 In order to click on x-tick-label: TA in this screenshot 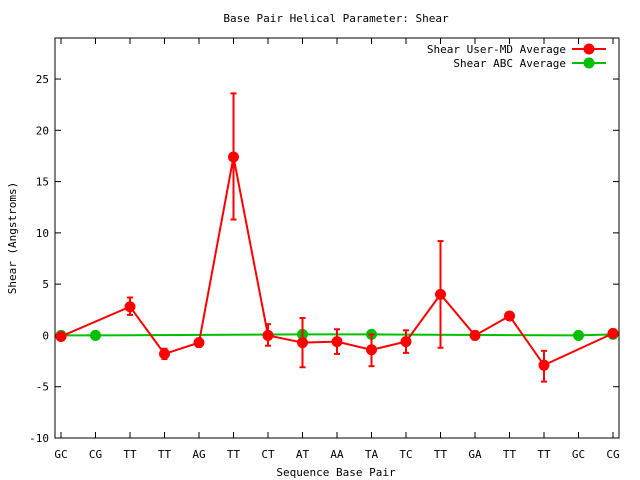, I will do `click(372, 454)`.